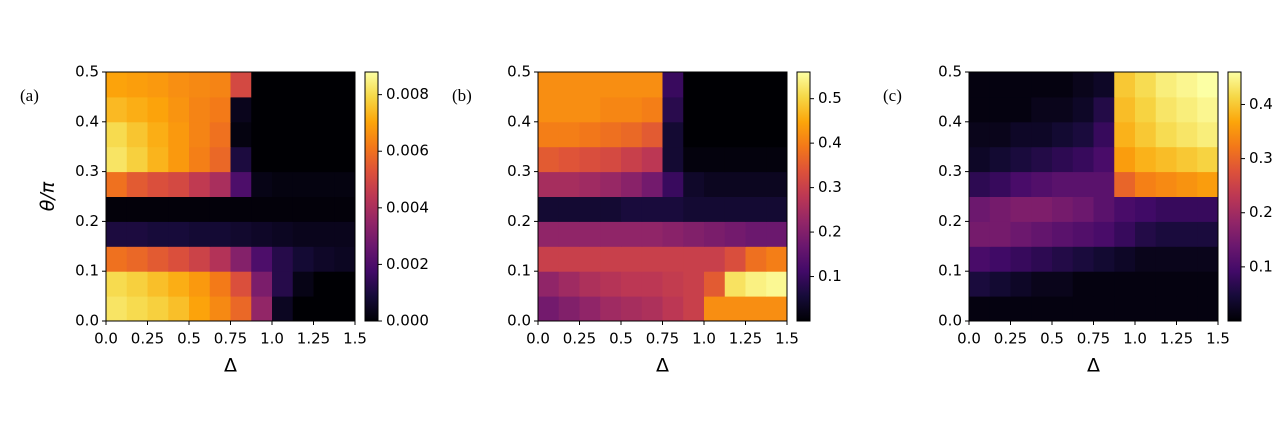 Image resolution: width=1288 pixels, height=440 pixels. I want to click on y-tick-label: 0.5, so click(519, 72).